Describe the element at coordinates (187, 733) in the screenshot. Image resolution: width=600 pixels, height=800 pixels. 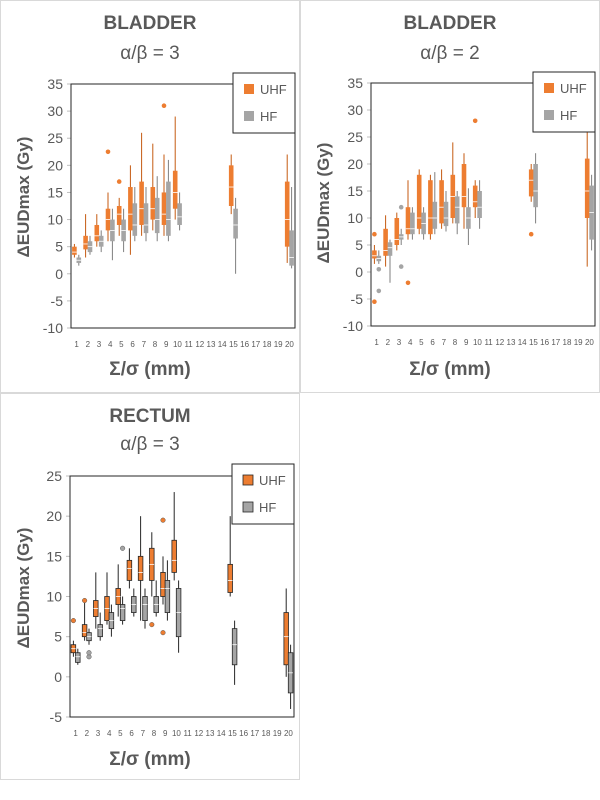
I see `x-tick-label: 11` at that location.